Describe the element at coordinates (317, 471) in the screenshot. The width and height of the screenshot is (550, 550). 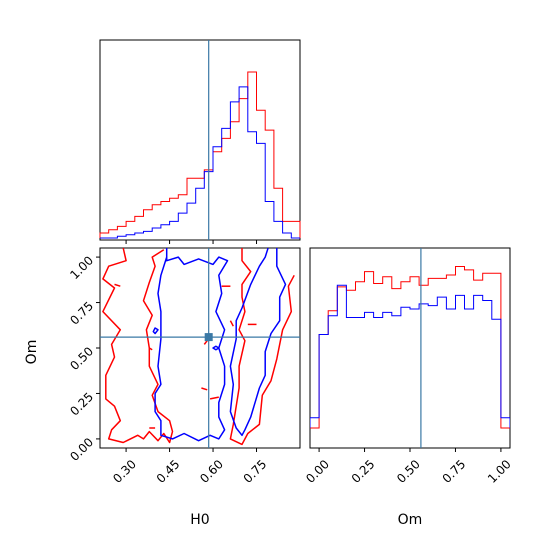
I see `om-tick-label: 0.00` at that location.